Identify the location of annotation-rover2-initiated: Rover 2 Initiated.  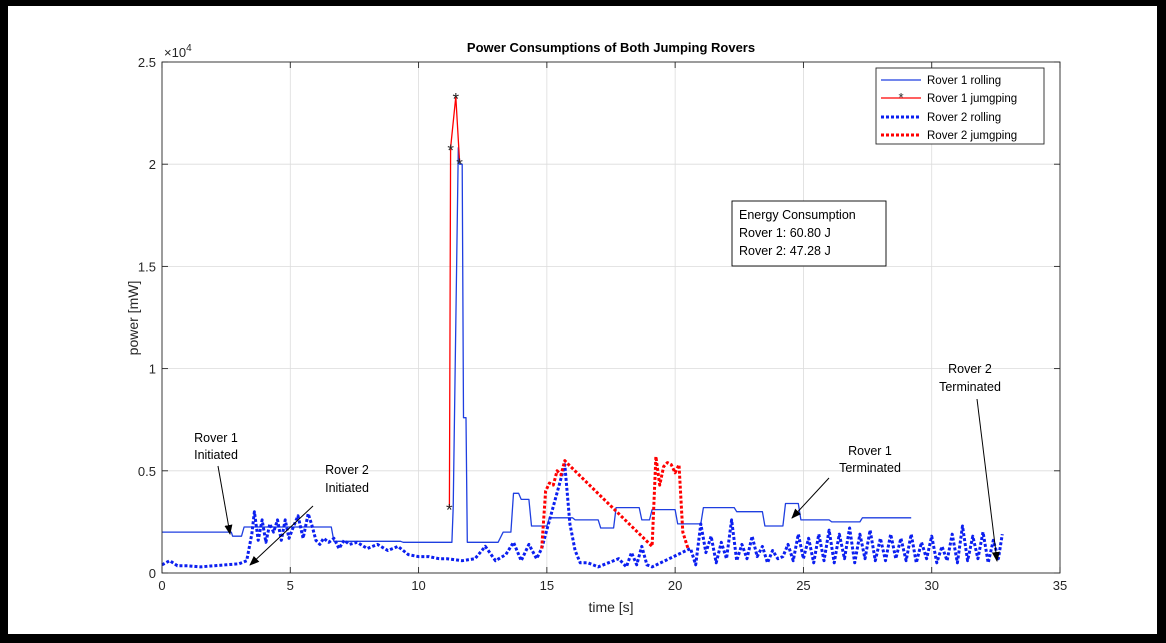
(309, 514).